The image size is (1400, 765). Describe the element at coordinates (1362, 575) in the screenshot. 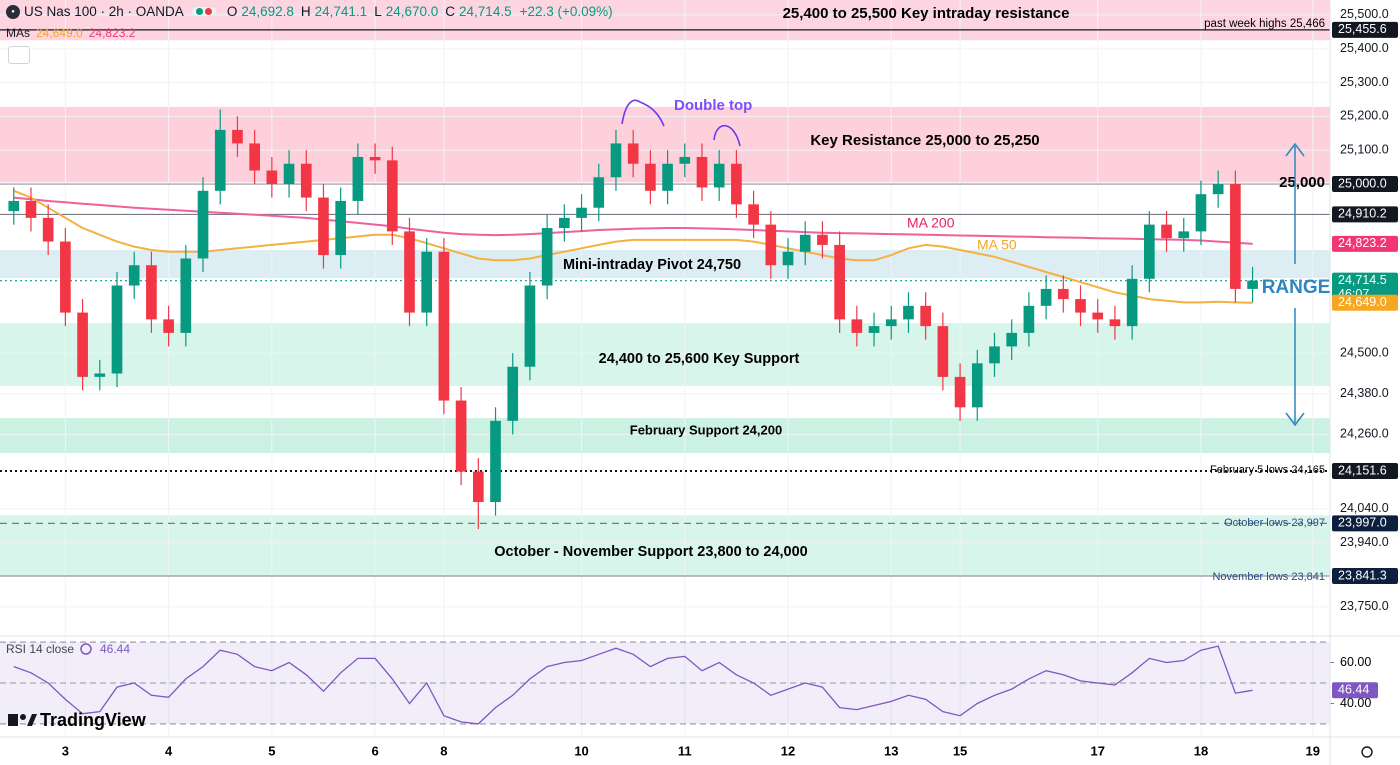

I see `price-label: 23,841.3` at that location.